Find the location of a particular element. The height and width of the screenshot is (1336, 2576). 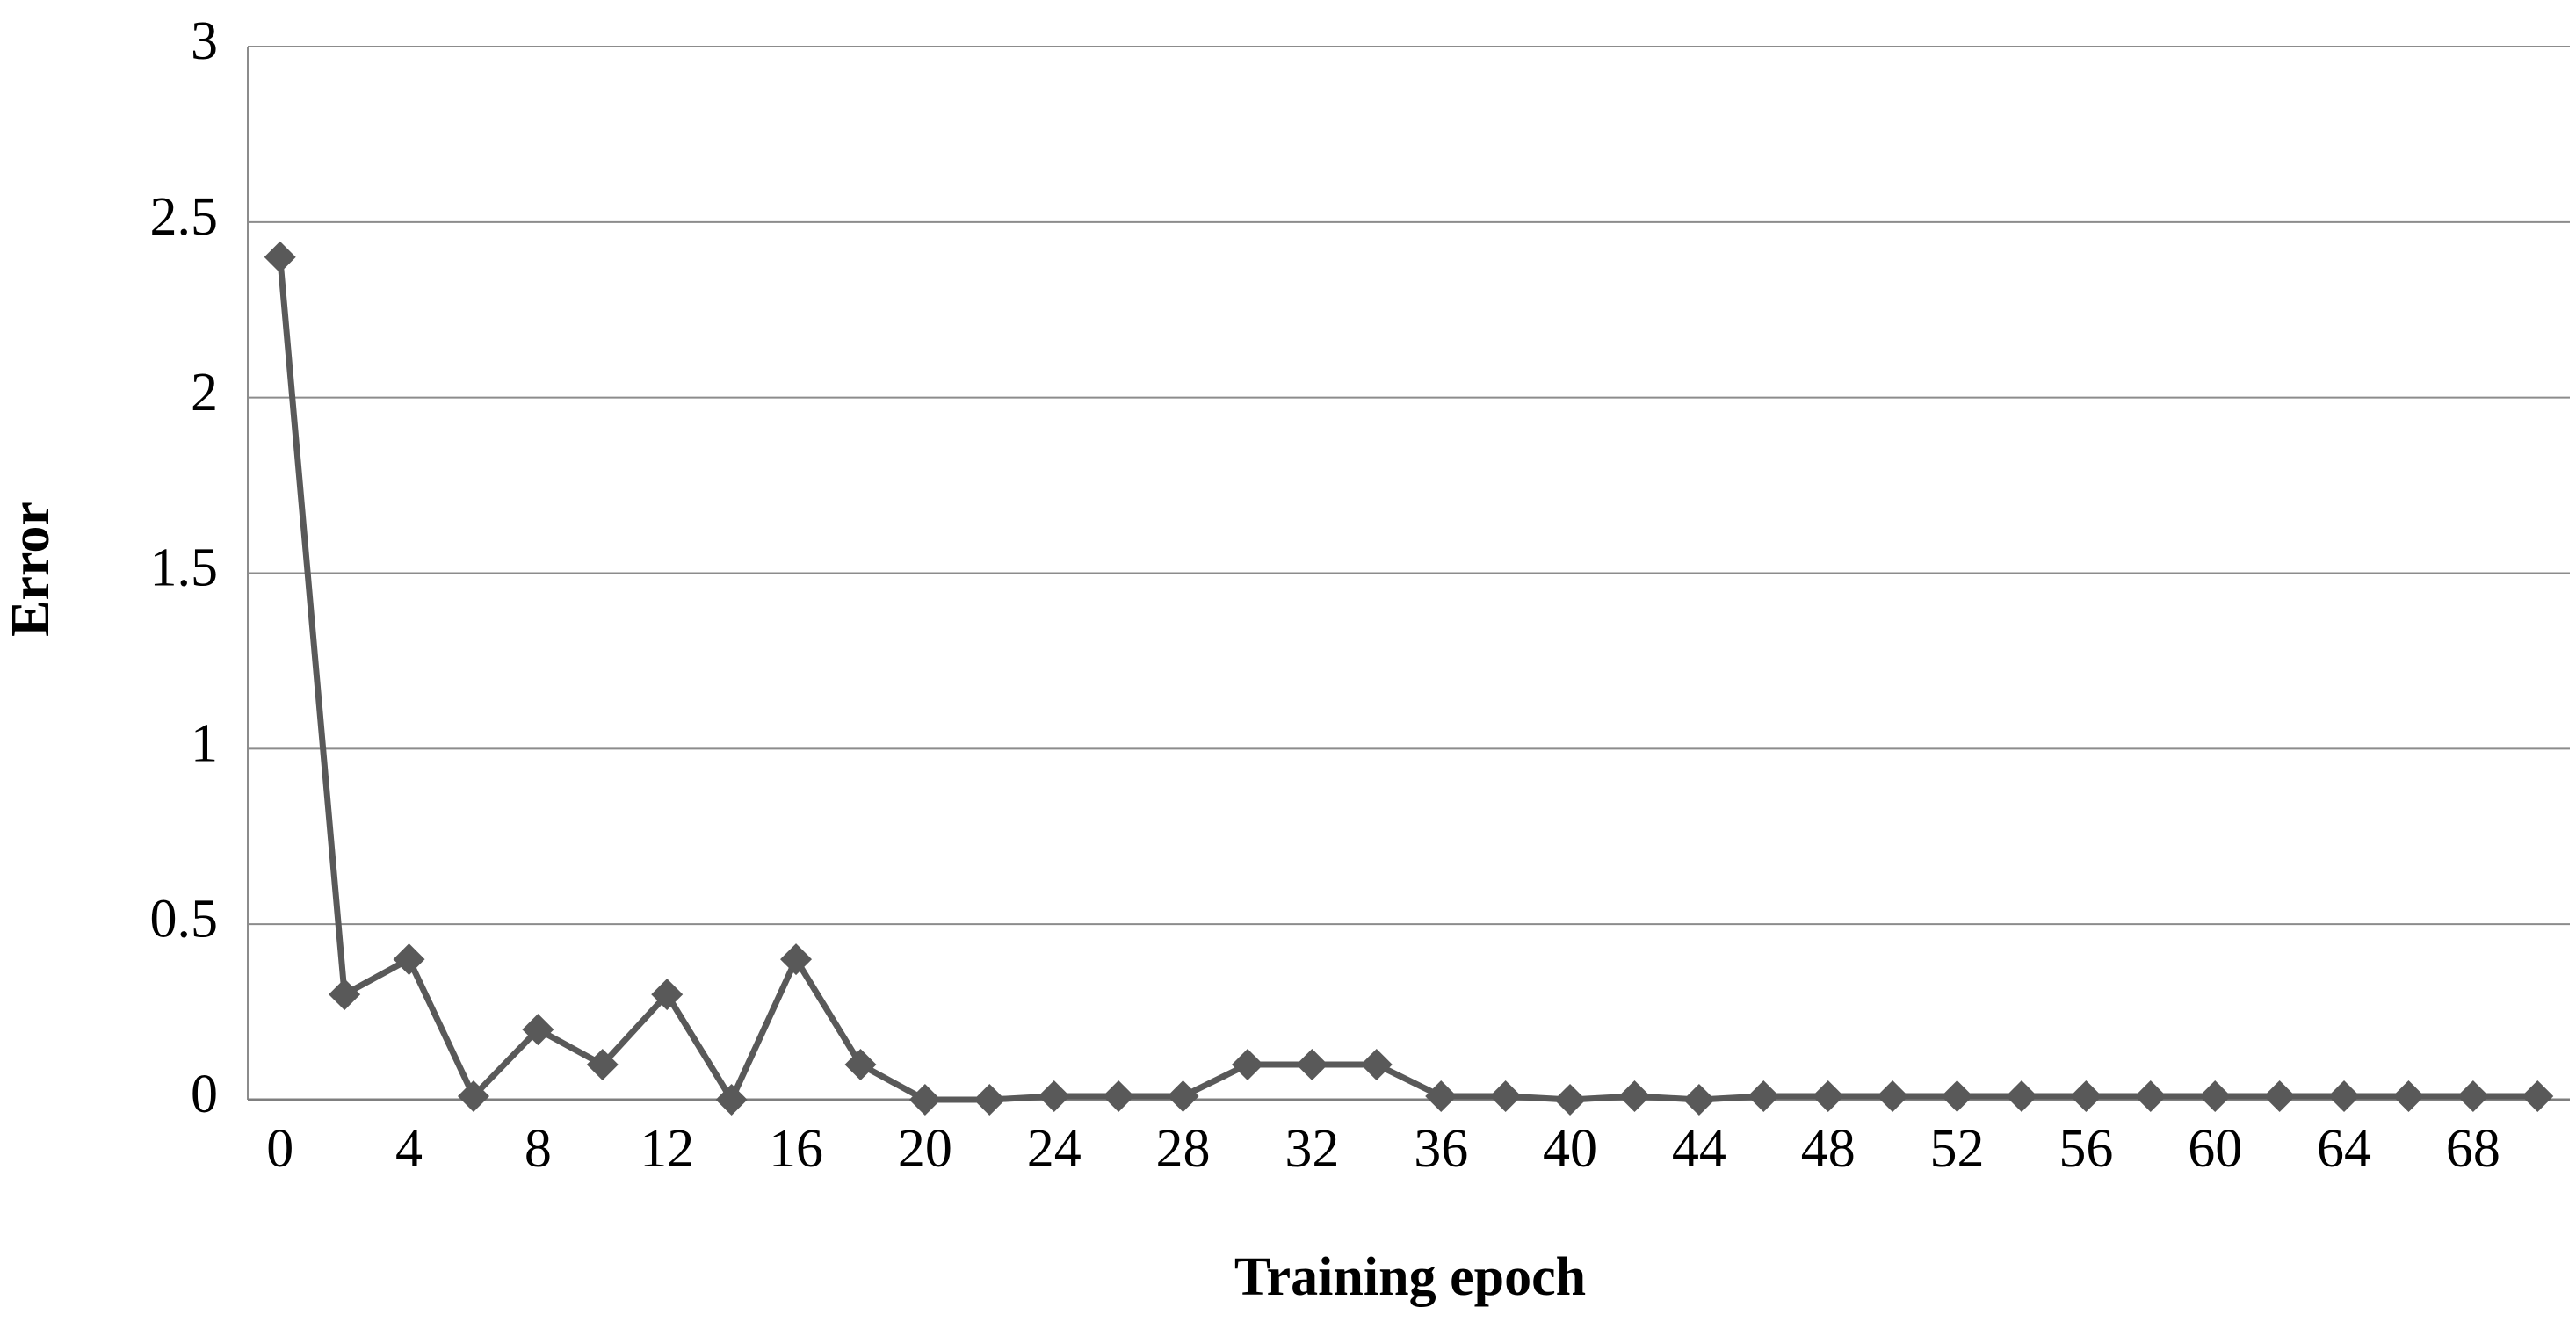

x-tick-label: 60 is located at coordinates (2215, 1149).